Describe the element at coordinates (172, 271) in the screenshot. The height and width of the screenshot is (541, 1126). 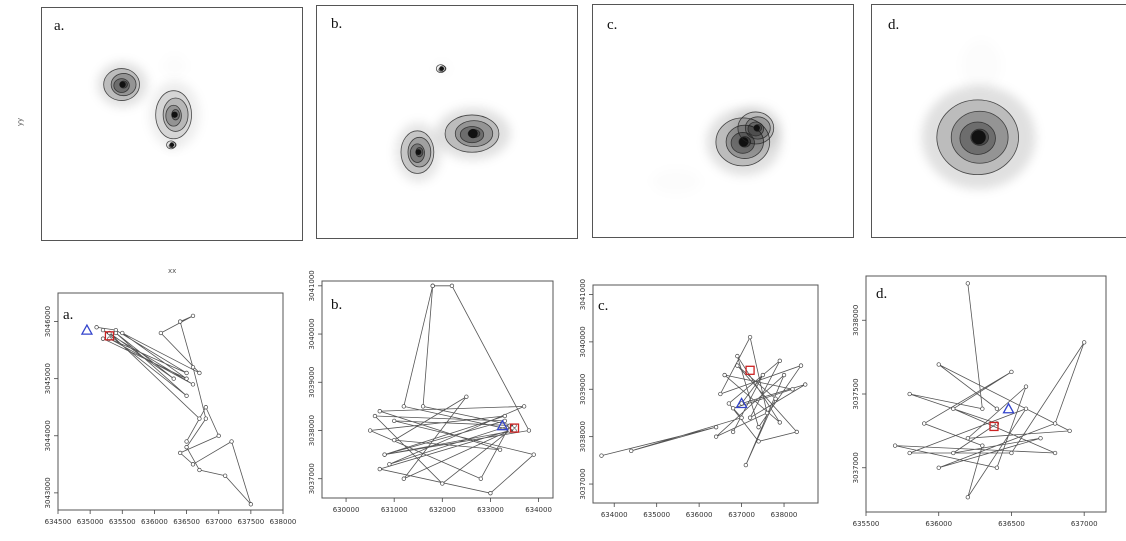
I see `heatmap-x-axis-label: xx` at that location.